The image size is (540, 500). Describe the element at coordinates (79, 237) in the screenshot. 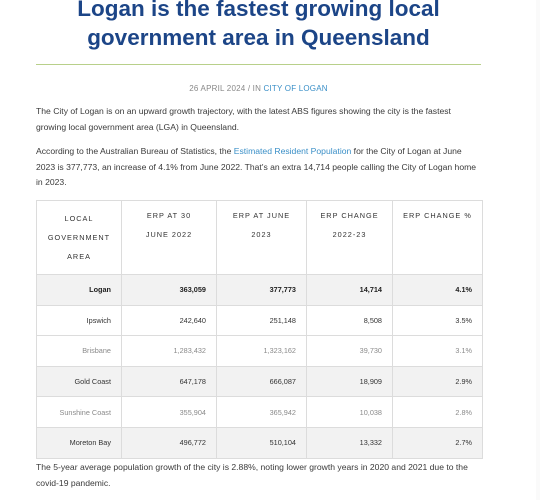

I see `header-lga: LOCAL GOVERNMENT AREA` at that location.